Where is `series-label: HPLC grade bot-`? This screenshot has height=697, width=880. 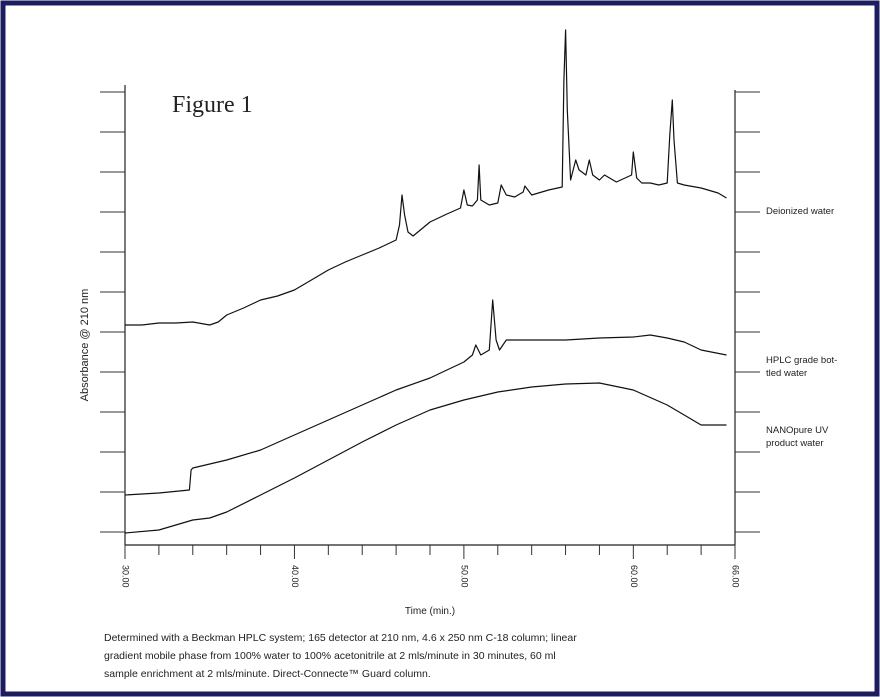
series-label: HPLC grade bot- is located at coordinates (801, 360).